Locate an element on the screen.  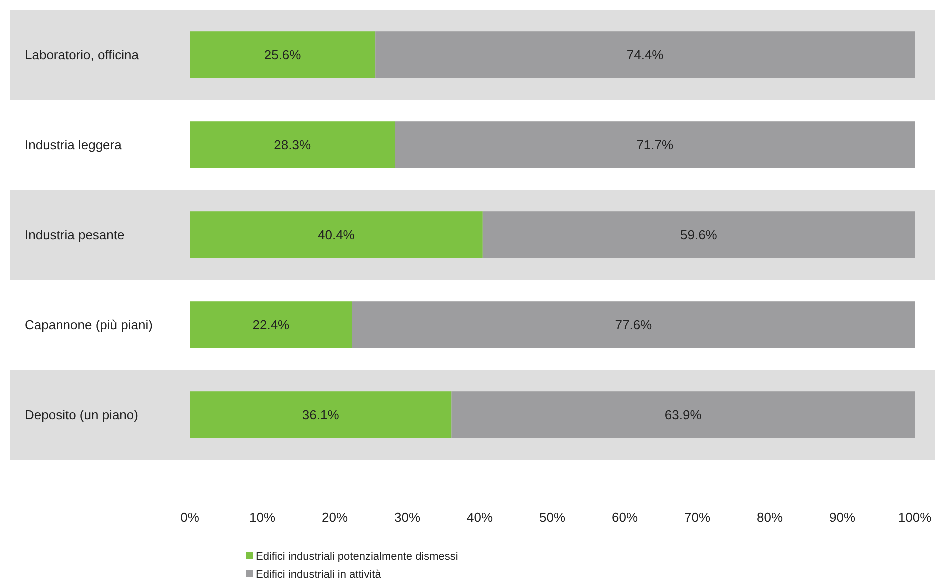
y-tick-label: Deposito (un piano) is located at coordinates (81, 415).